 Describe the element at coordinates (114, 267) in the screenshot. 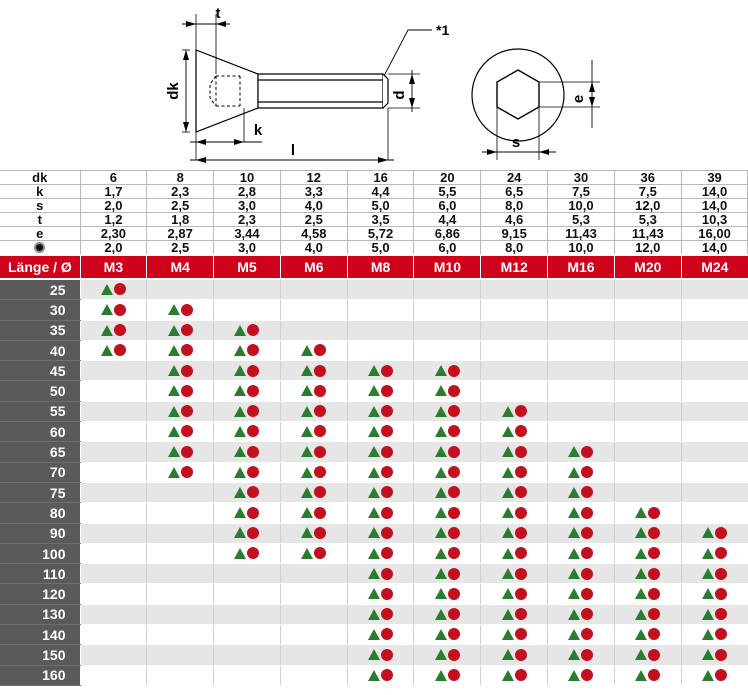

I see `size-header-m3: M3` at that location.